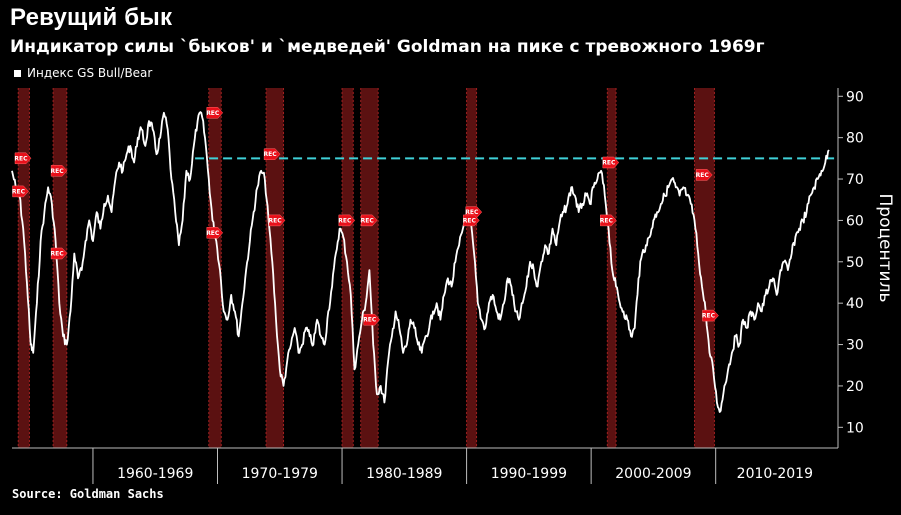  I want to click on y-tick-label-70: 70, so click(855, 180).